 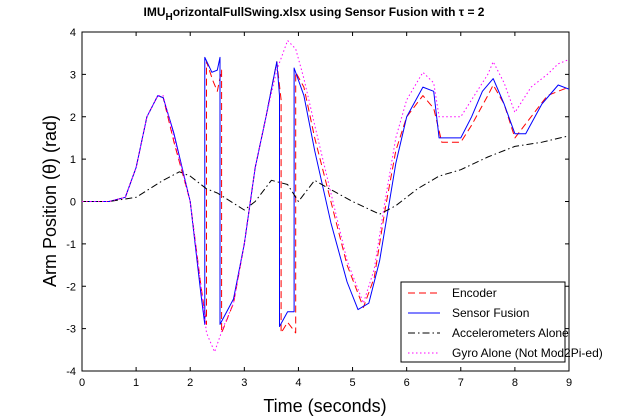 What do you see at coordinates (73, 33) in the screenshot?
I see `y-tick-label: 4` at bounding box center [73, 33].